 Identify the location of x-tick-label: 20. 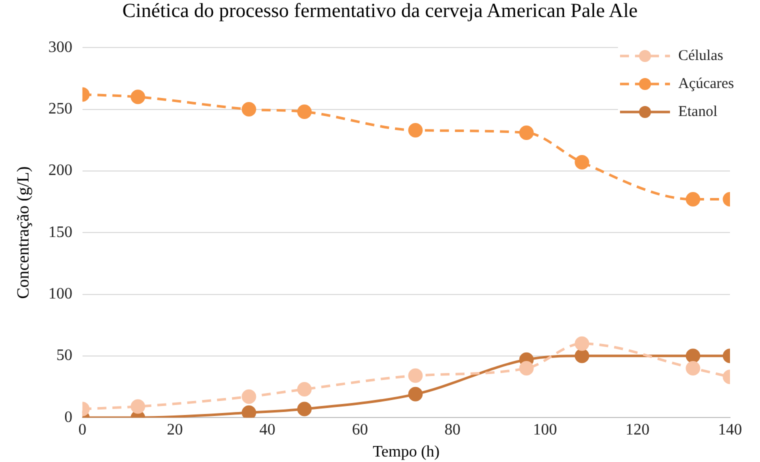
(174, 429).